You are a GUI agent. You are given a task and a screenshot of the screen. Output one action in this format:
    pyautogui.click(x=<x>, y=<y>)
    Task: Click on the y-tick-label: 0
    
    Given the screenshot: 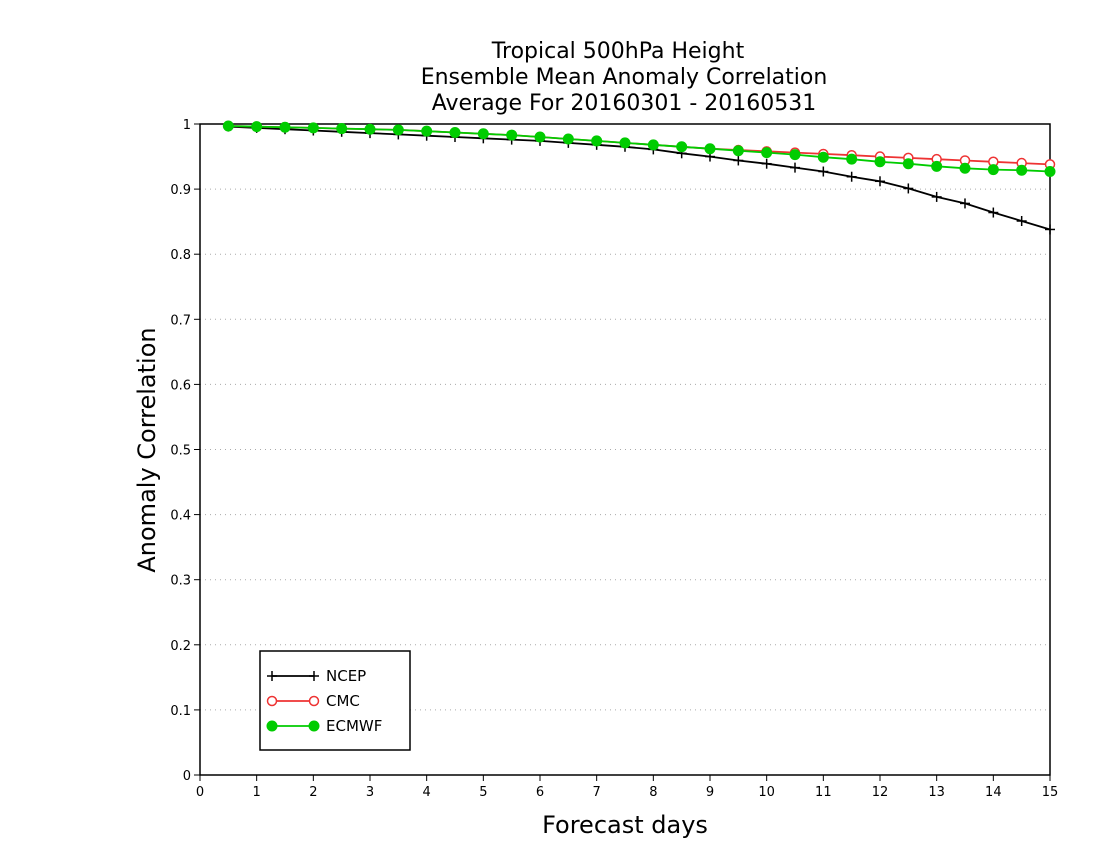 What is the action you would take?
    pyautogui.click(x=187, y=776)
    